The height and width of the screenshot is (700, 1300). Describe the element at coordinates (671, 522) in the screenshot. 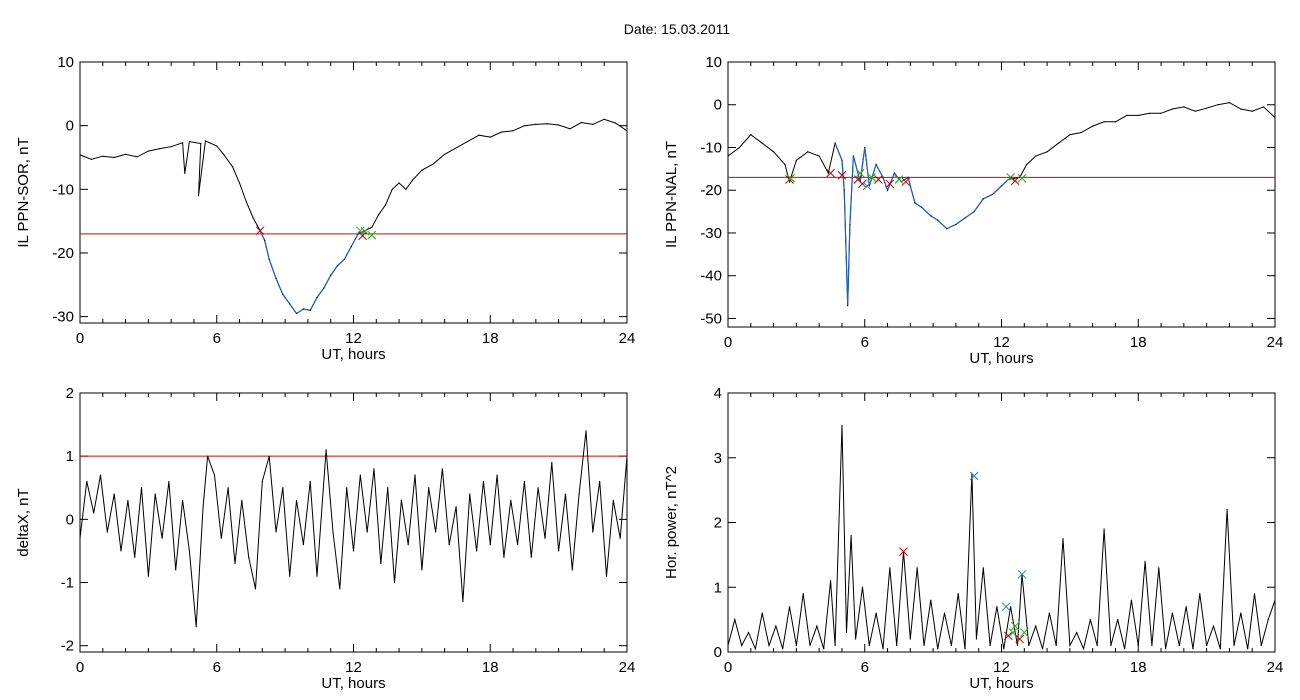

I see `y-axis-title: Hor. power, nT^2` at that location.